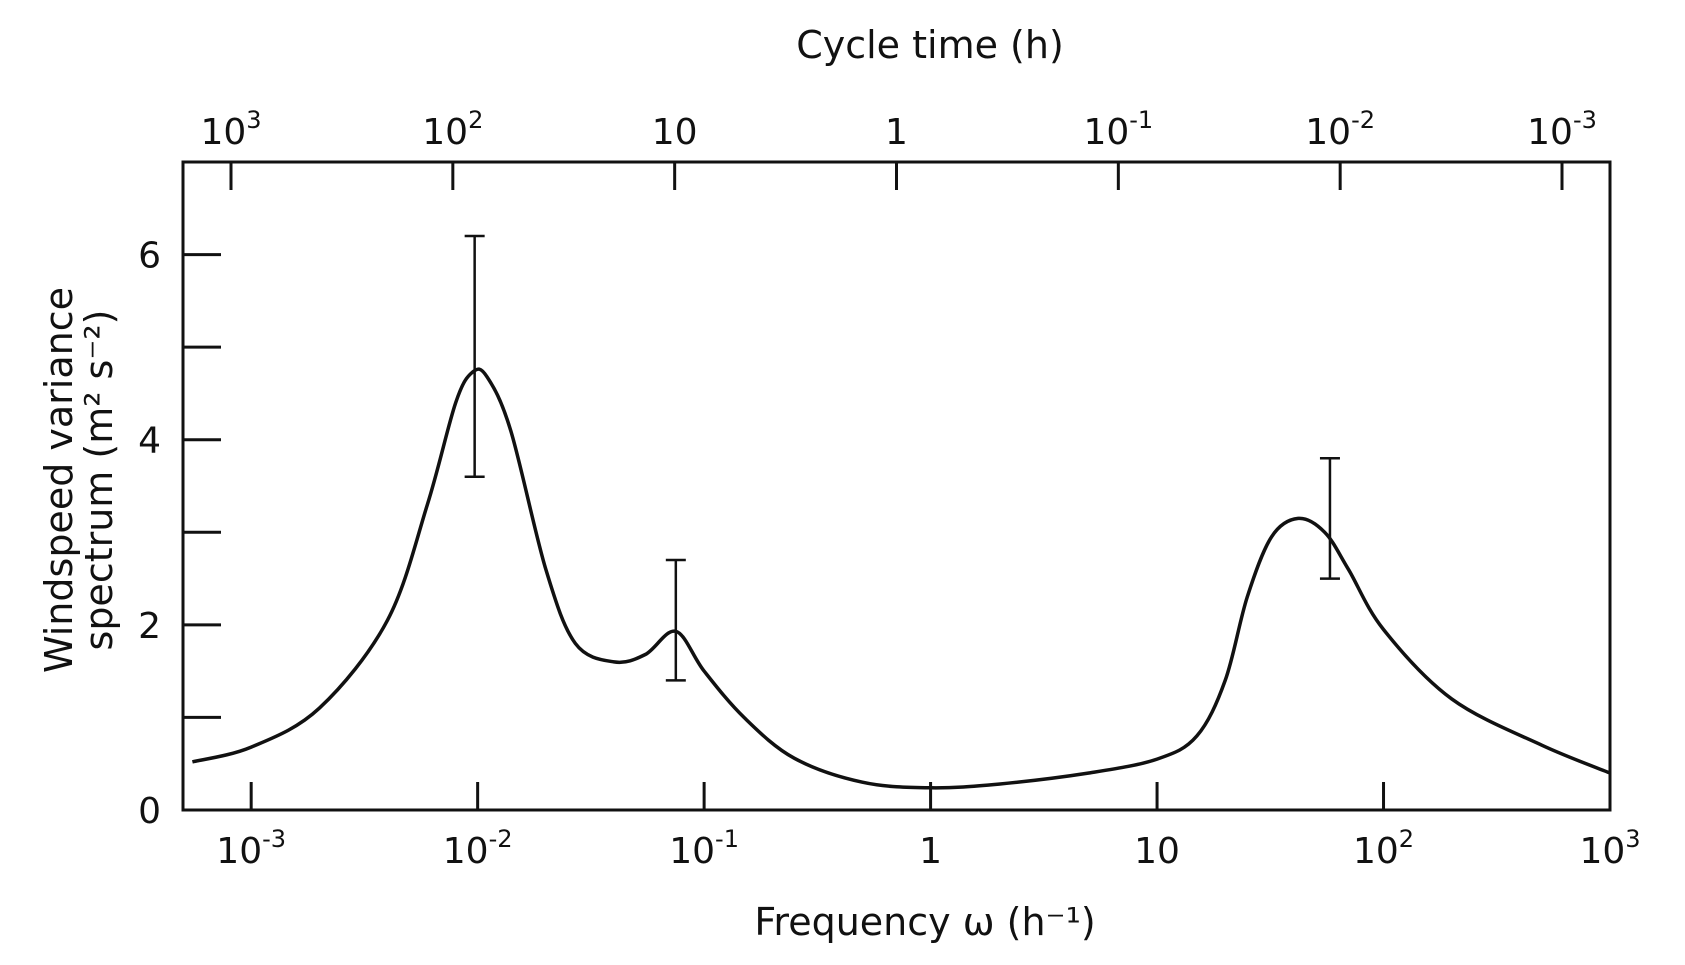 The image size is (1685, 965). I want to click on top-tick-label: 10⁻³, so click(1562, 129).